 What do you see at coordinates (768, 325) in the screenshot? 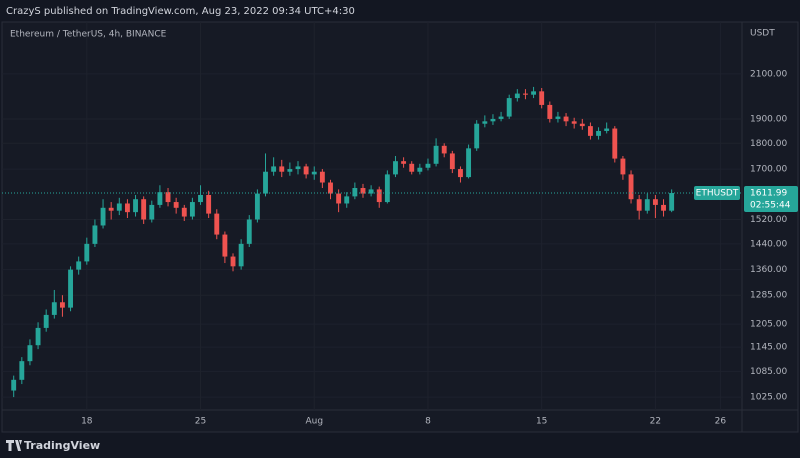
I see `y-tick-label: 1205.00` at bounding box center [768, 325].